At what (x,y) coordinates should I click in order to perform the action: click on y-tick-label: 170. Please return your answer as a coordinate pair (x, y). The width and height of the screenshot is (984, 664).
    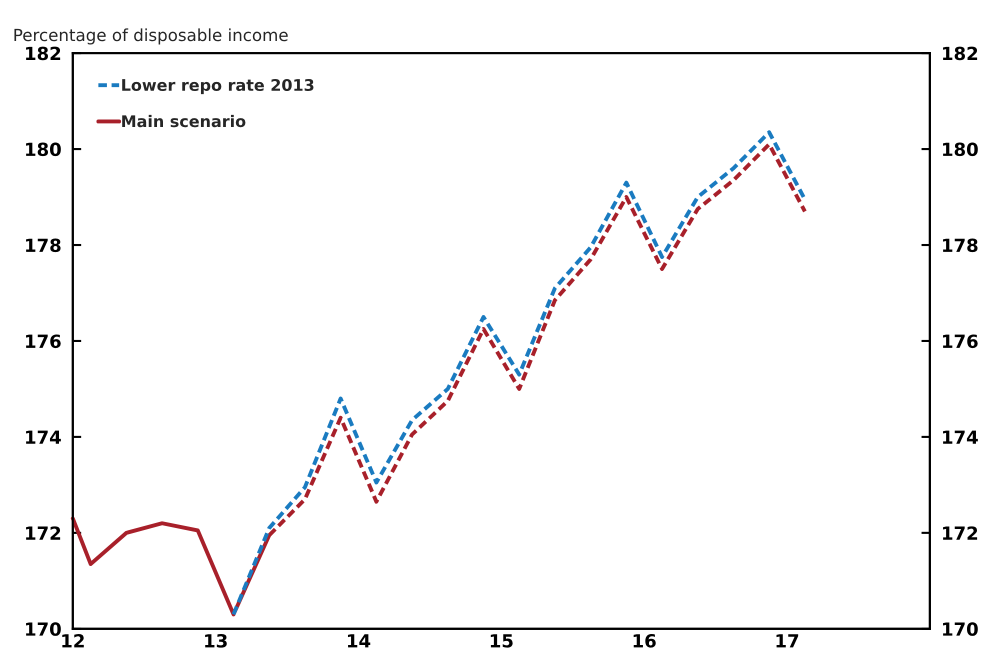
    Looking at the image, I should click on (43, 629).